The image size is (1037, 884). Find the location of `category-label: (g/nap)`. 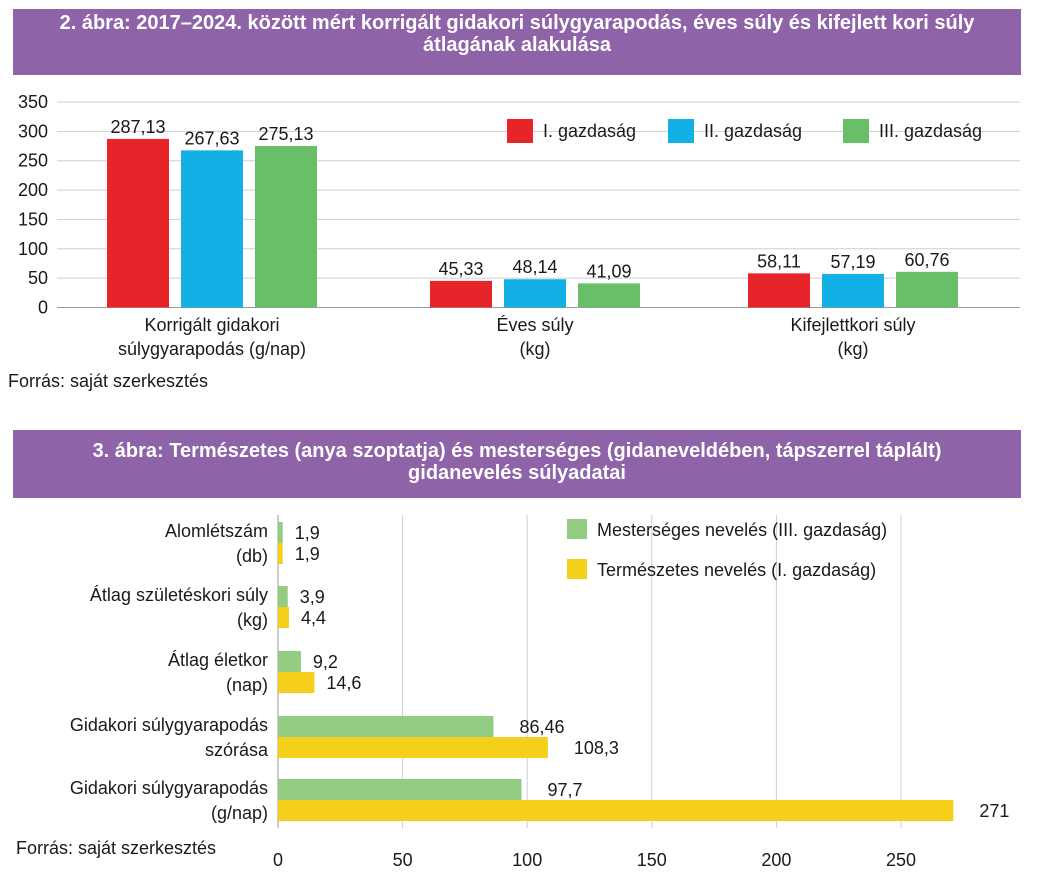

category-label: (g/nap) is located at coordinates (239, 813).